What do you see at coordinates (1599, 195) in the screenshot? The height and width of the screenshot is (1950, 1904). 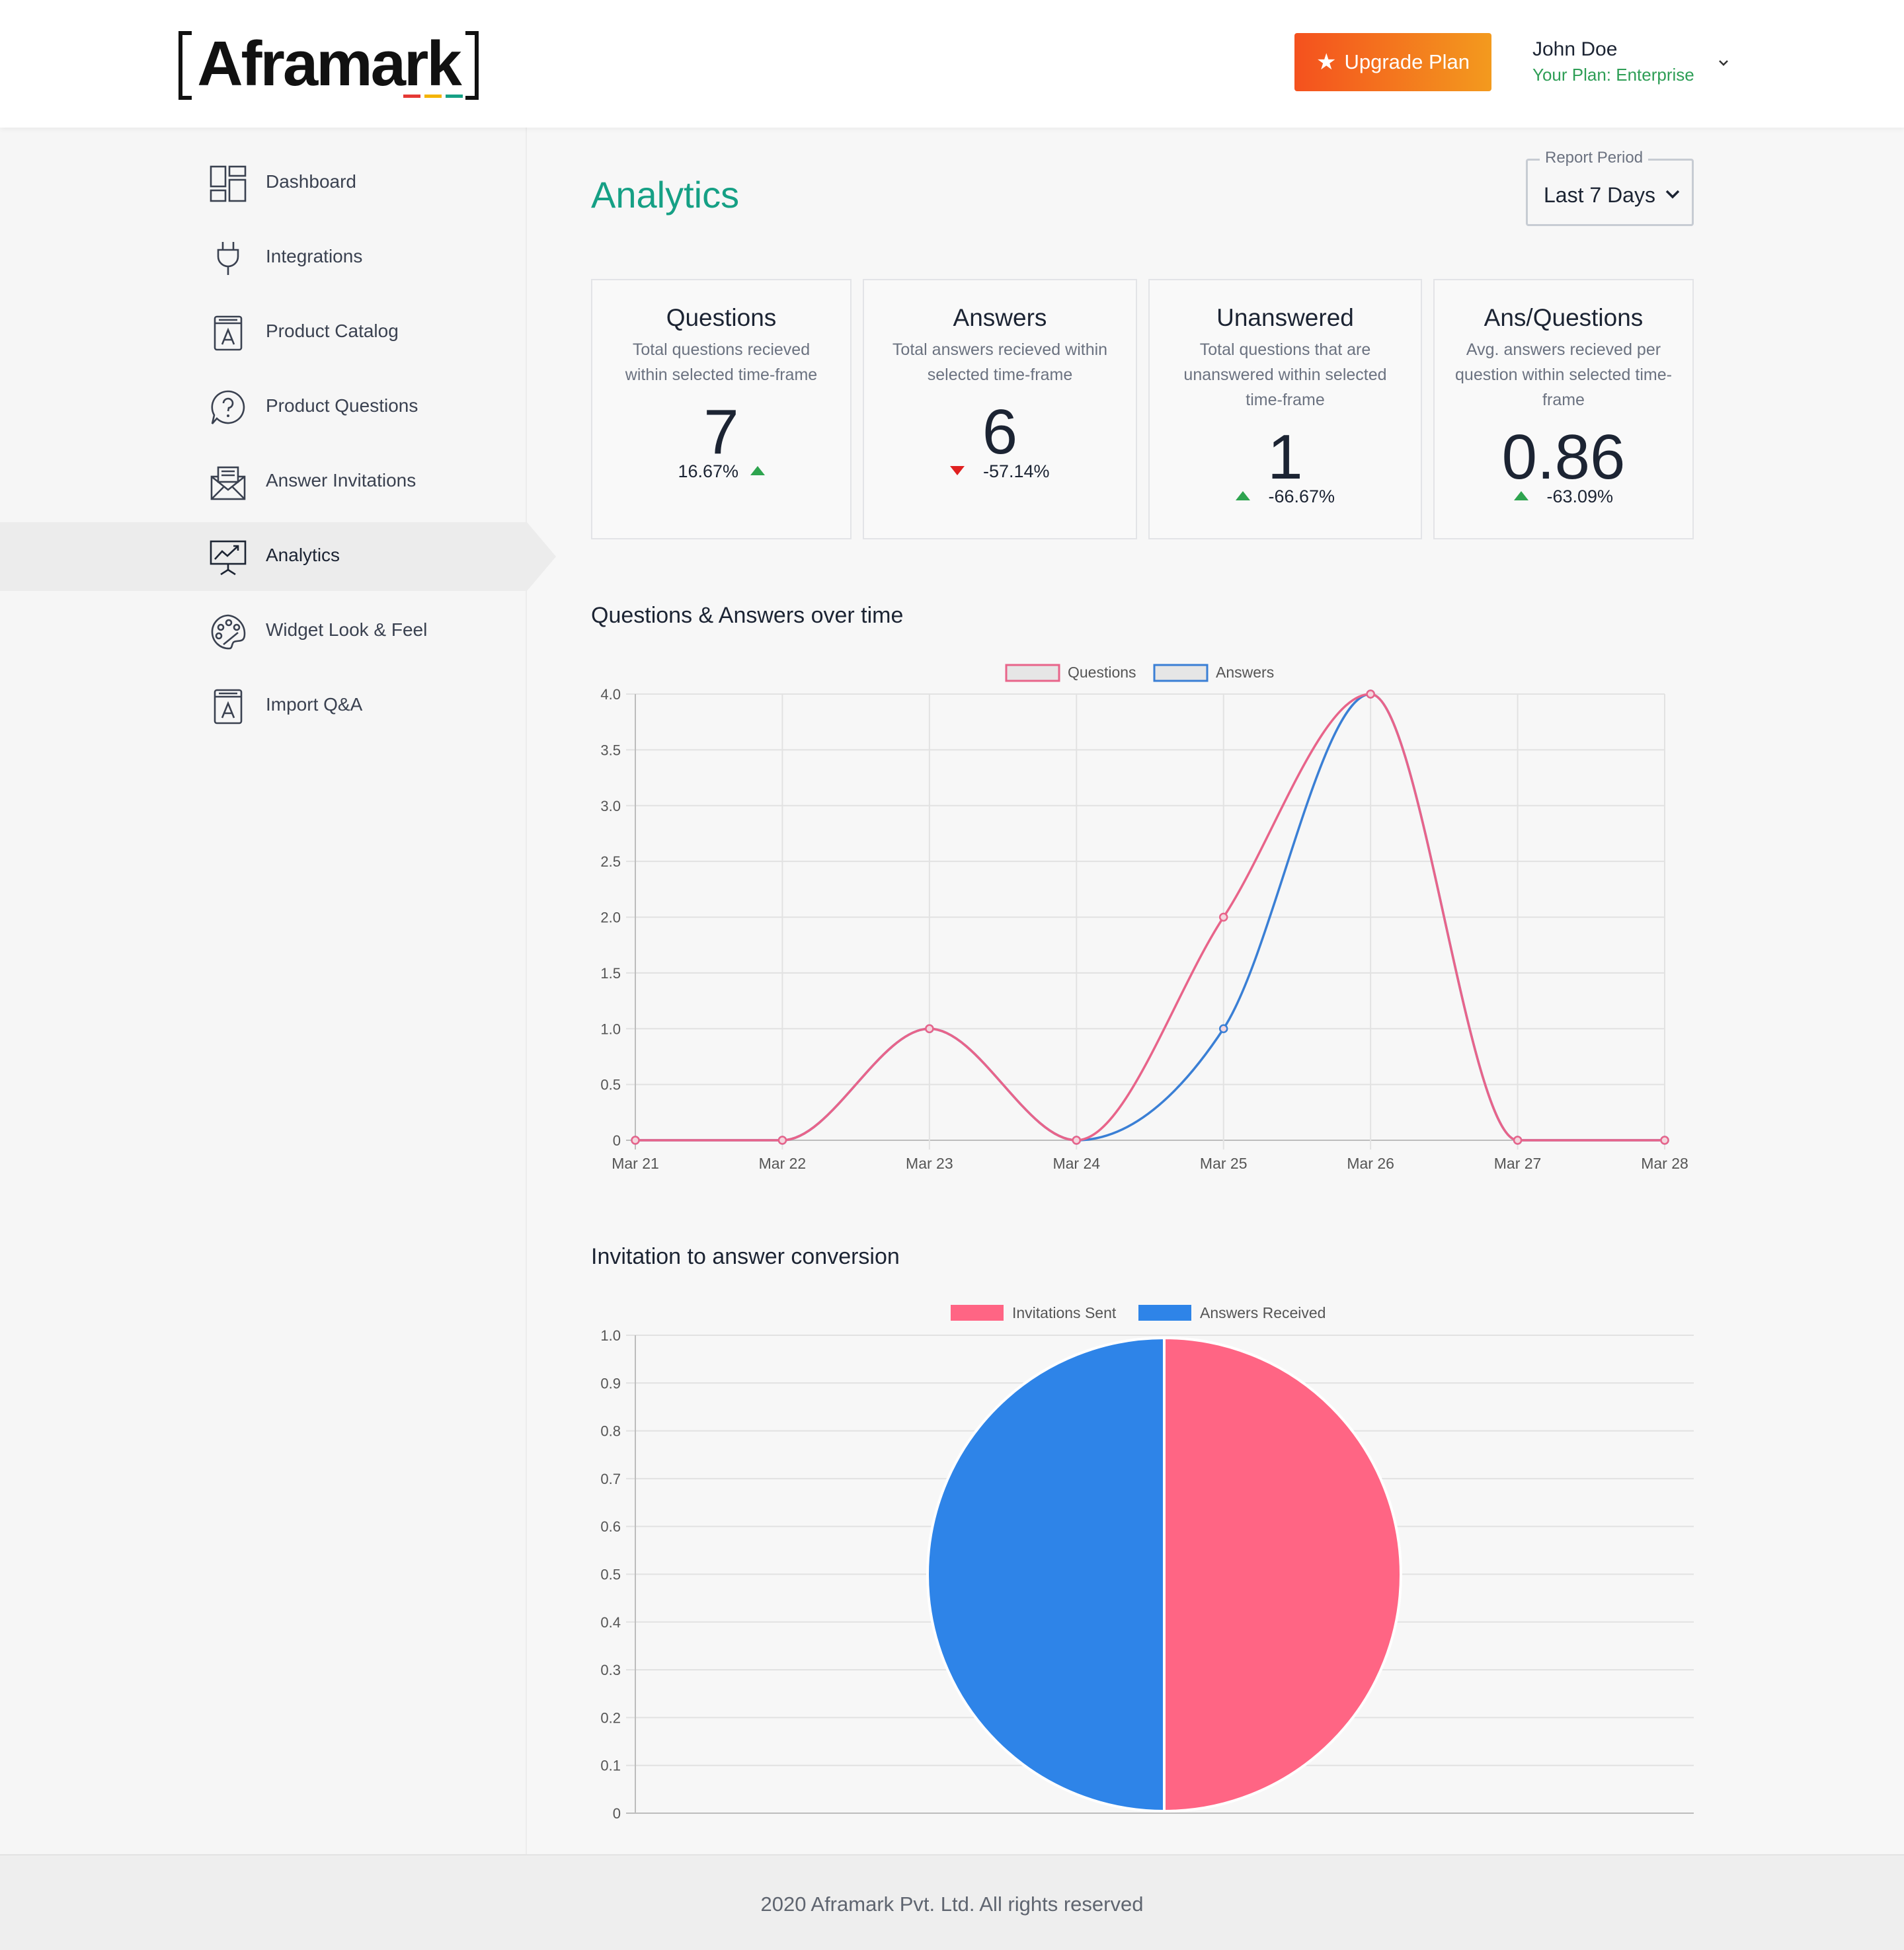 I see `report-period-value: Last 7 Days` at bounding box center [1599, 195].